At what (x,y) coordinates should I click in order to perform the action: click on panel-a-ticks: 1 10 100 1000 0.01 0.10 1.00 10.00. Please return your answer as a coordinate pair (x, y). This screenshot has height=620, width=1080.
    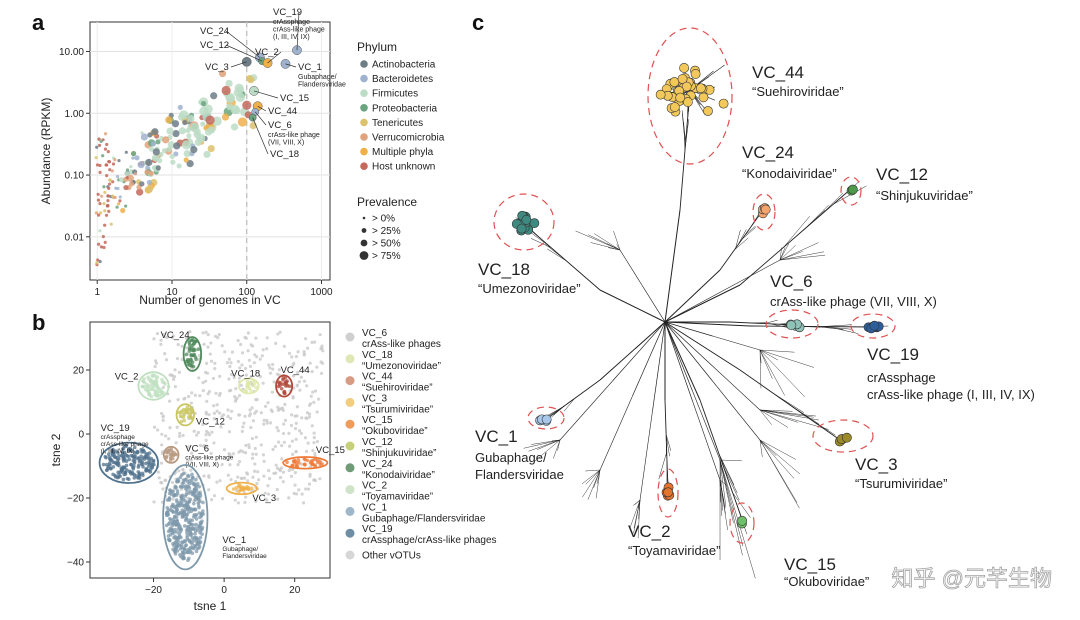
    Looking at the image, I should click on (196, 172).